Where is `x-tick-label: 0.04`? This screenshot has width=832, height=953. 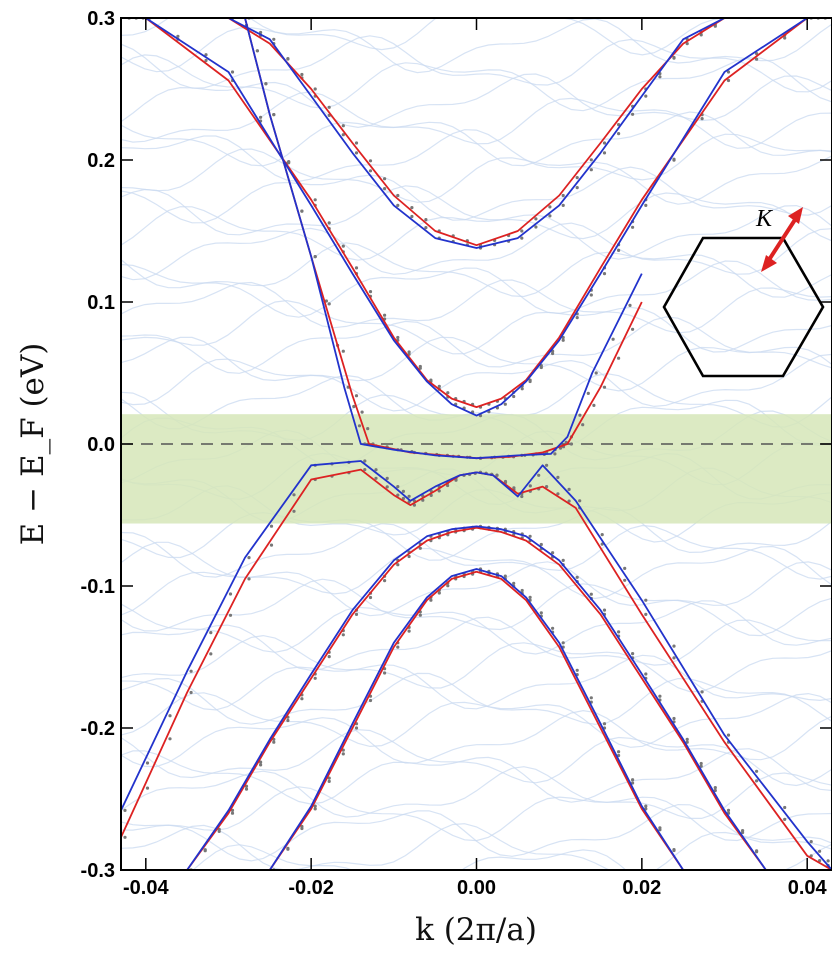
x-tick-label: 0.04 is located at coordinates (808, 888).